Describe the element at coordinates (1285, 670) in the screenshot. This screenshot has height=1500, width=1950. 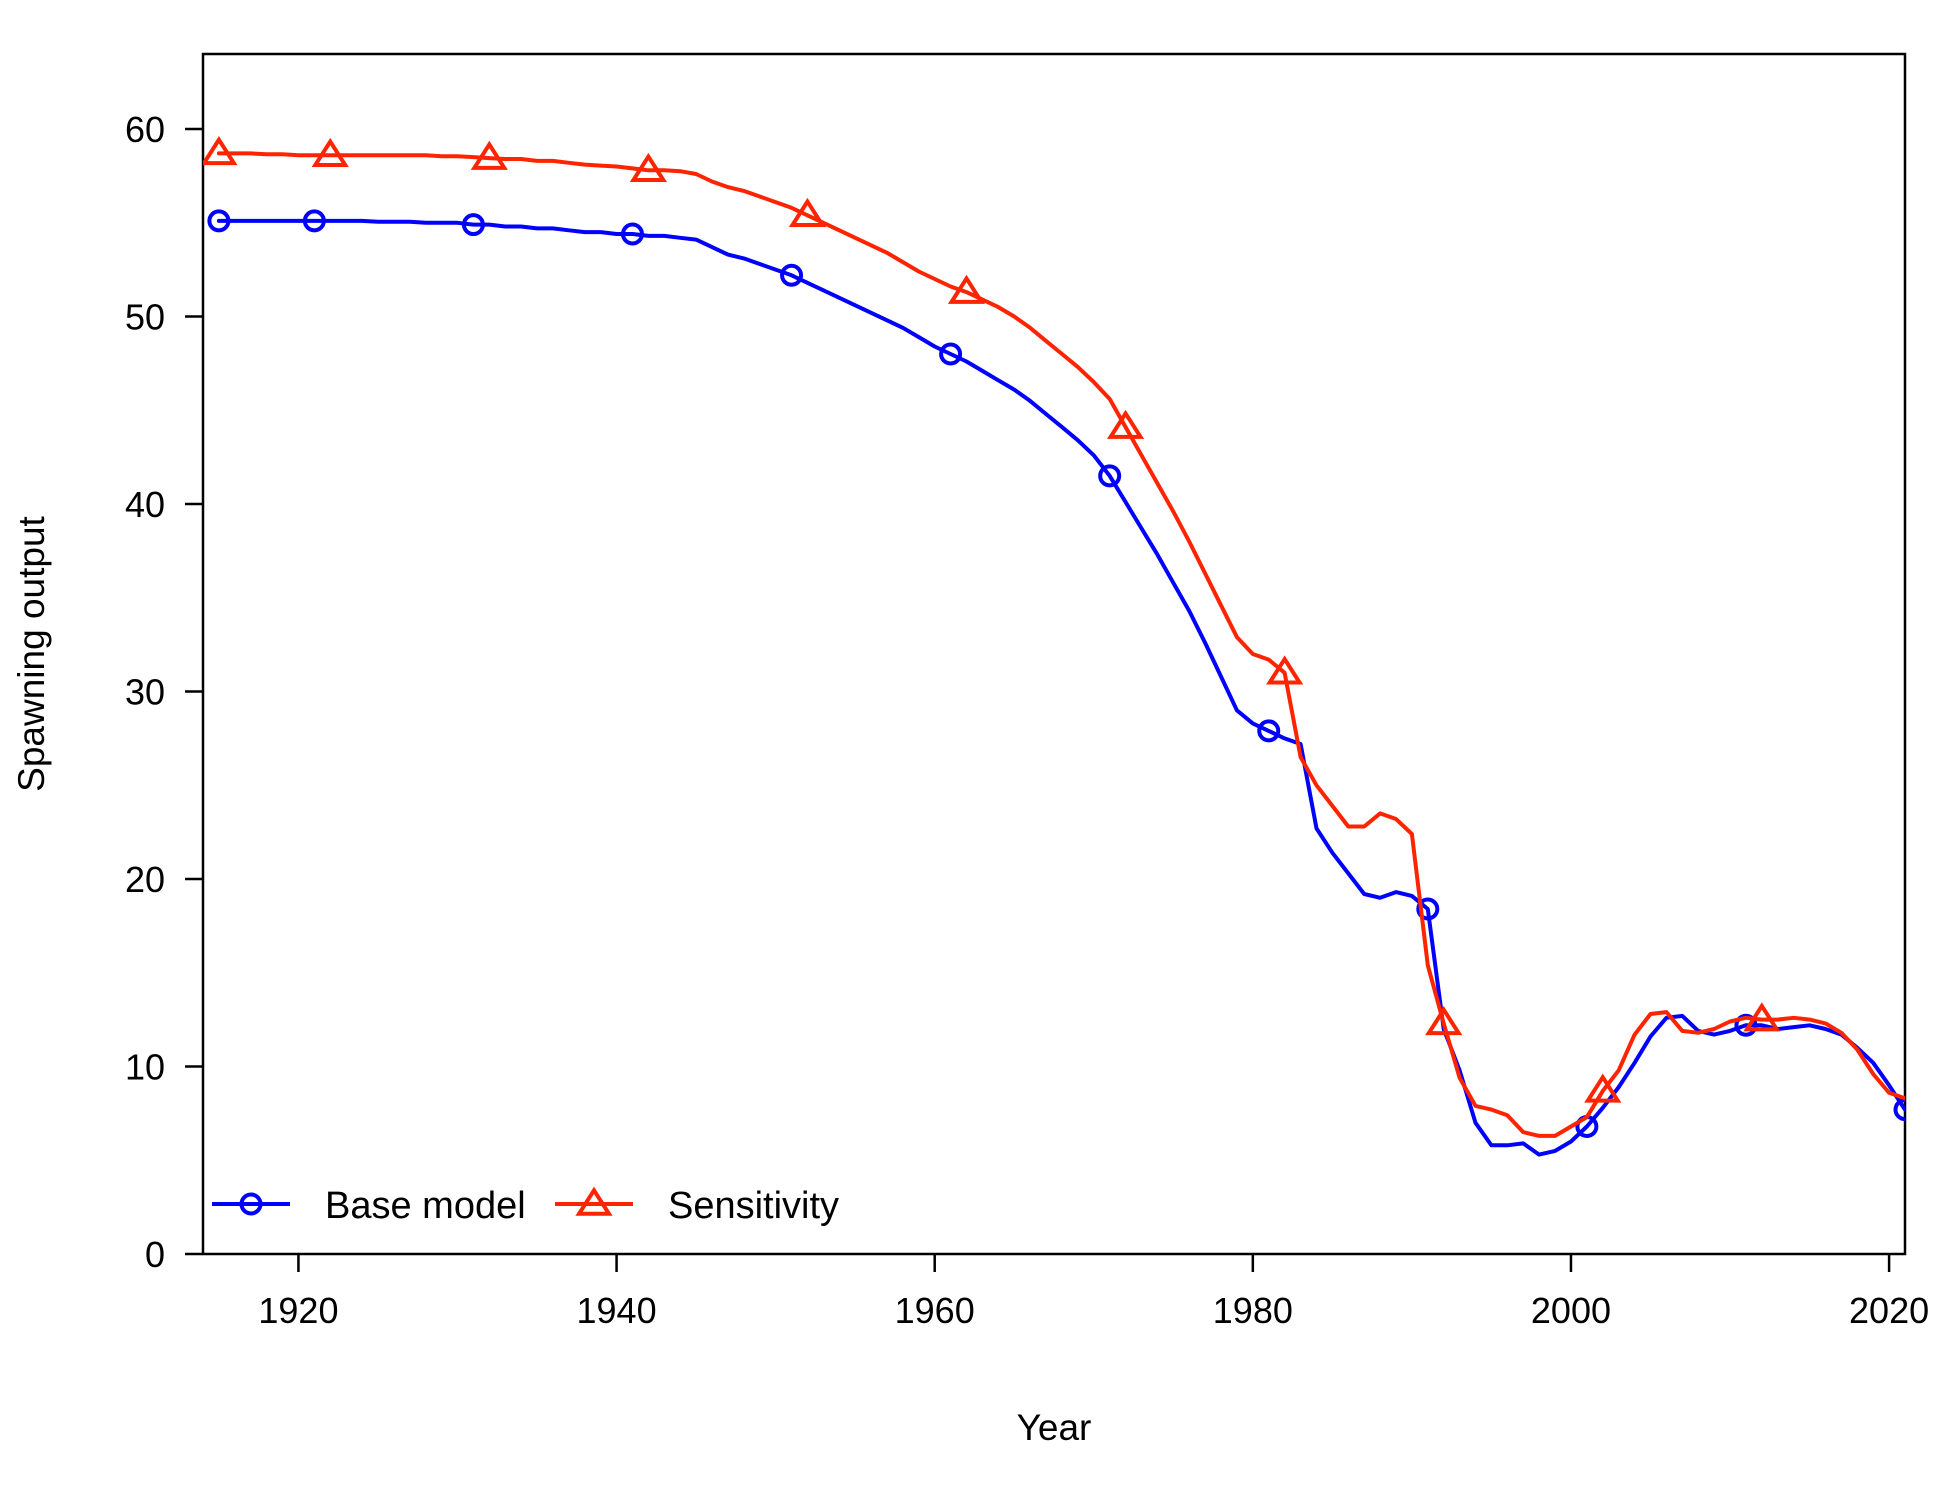
I see `point-sensitivity-1982` at that location.